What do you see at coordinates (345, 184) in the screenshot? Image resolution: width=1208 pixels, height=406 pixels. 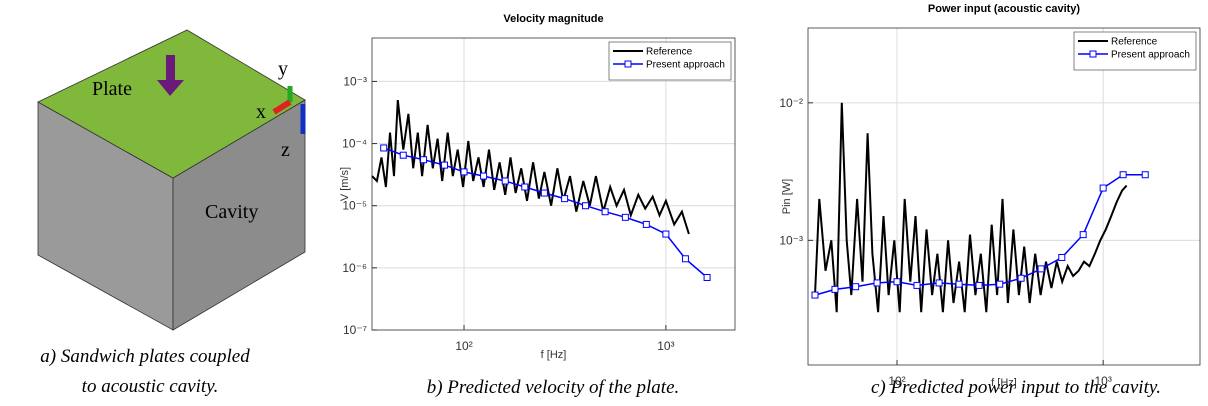 I see `y-axis-label: V [m/s]` at bounding box center [345, 184].